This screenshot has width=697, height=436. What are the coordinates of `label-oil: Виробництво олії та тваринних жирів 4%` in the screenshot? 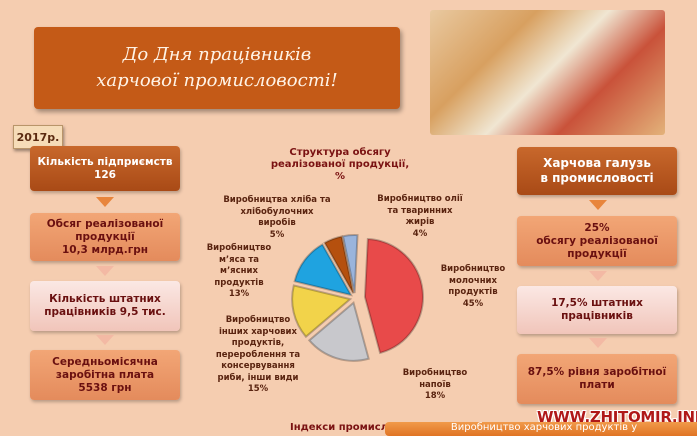 It's located at (420, 216).